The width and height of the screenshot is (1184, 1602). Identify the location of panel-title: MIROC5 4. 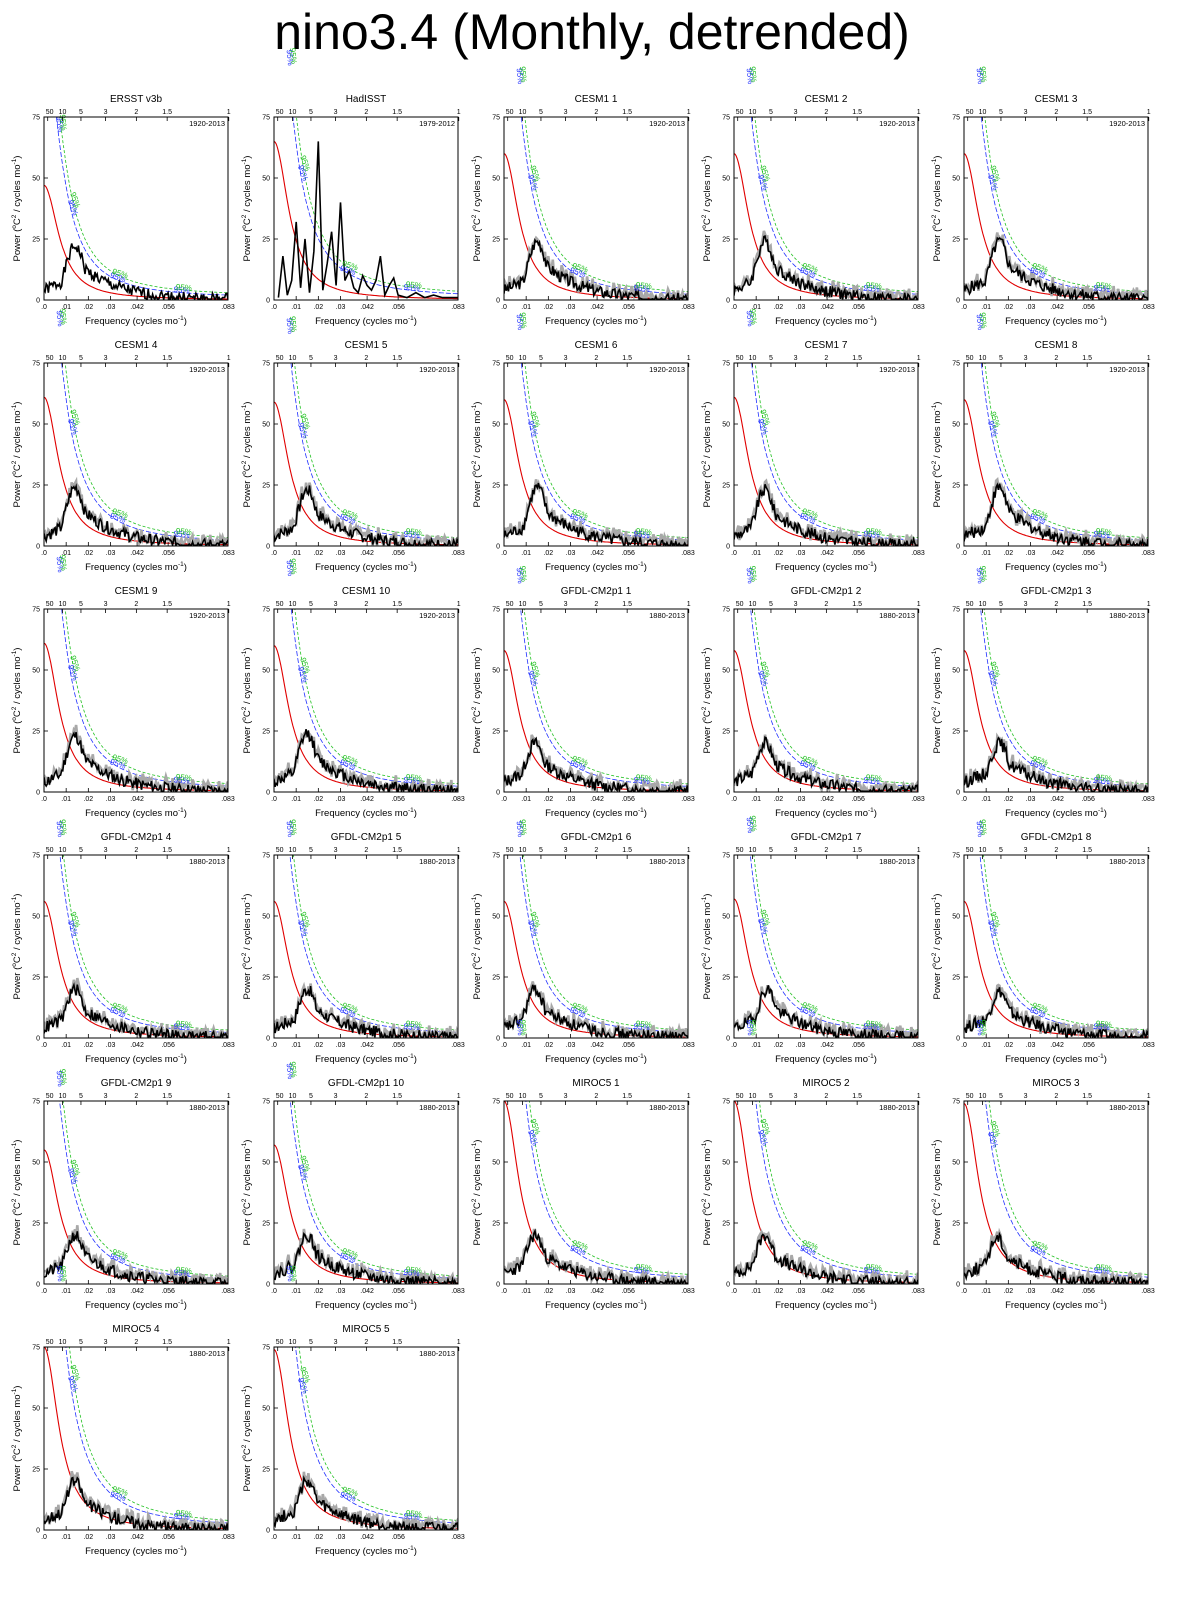
(136, 1329).